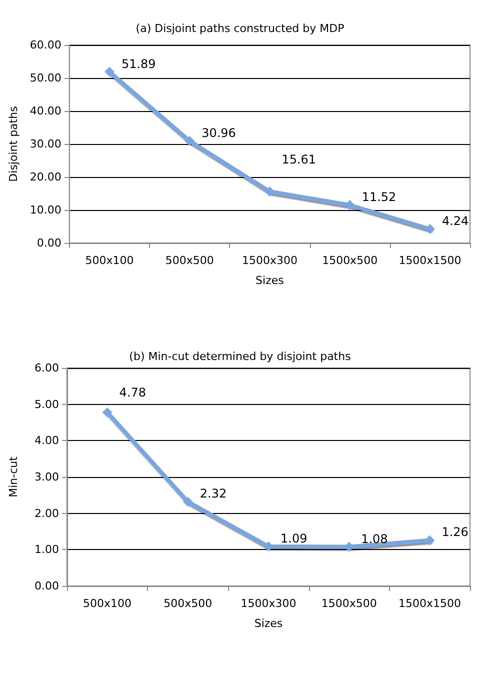  I want to click on y-tick-label: 40.00, so click(46, 111).